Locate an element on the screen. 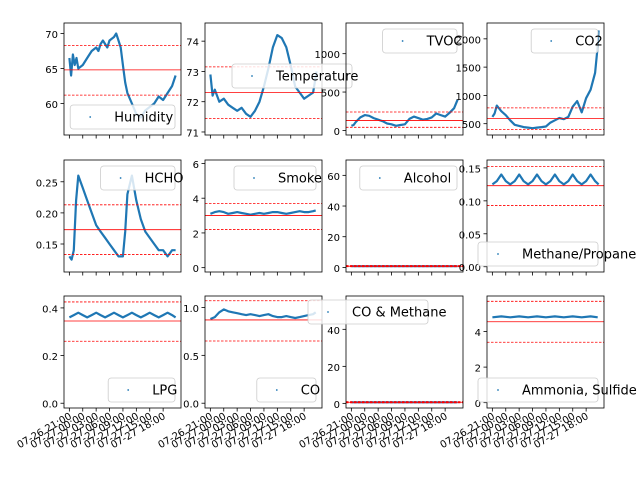  legend-label: TVOC is located at coordinates (444, 42).